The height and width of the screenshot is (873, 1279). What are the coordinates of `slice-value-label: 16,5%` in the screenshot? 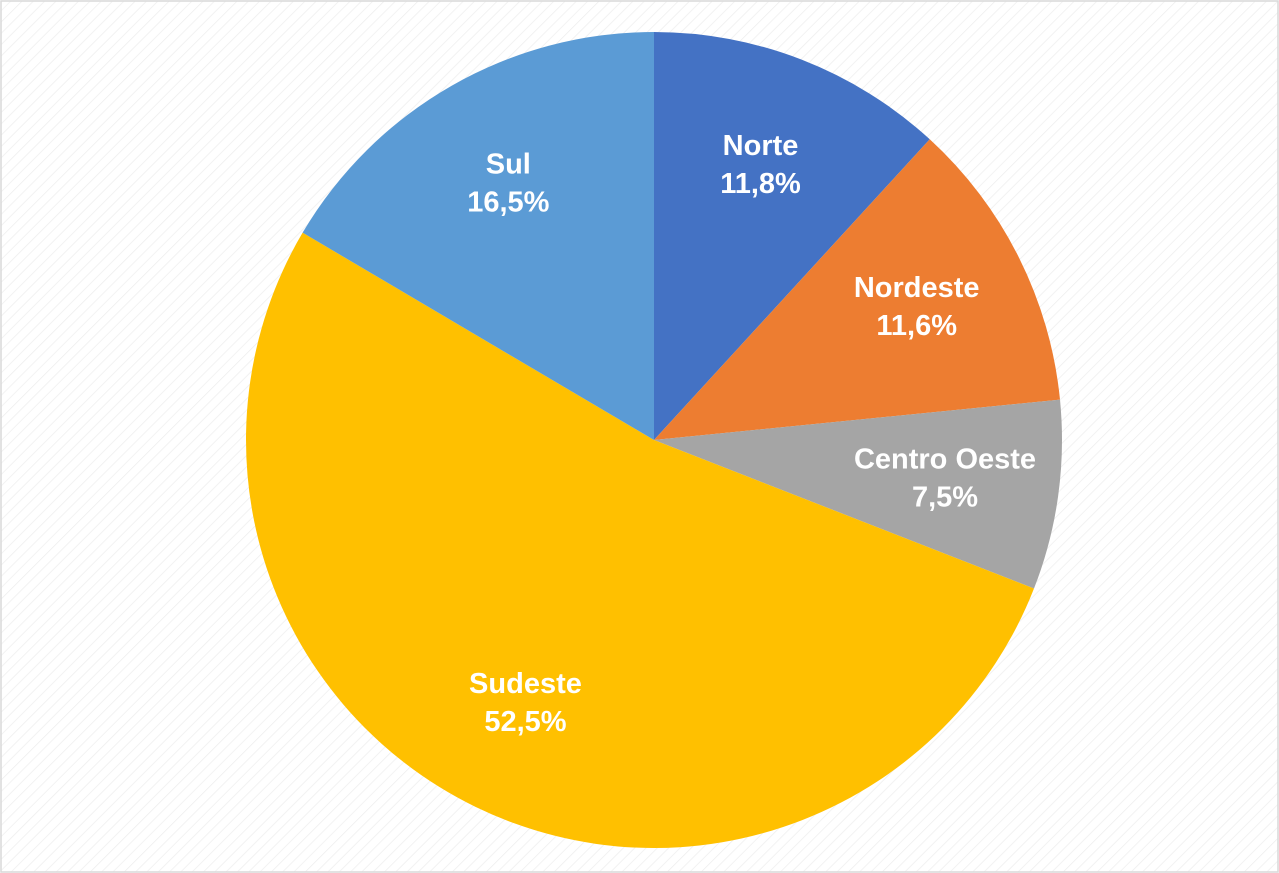 It's located at (508, 203).